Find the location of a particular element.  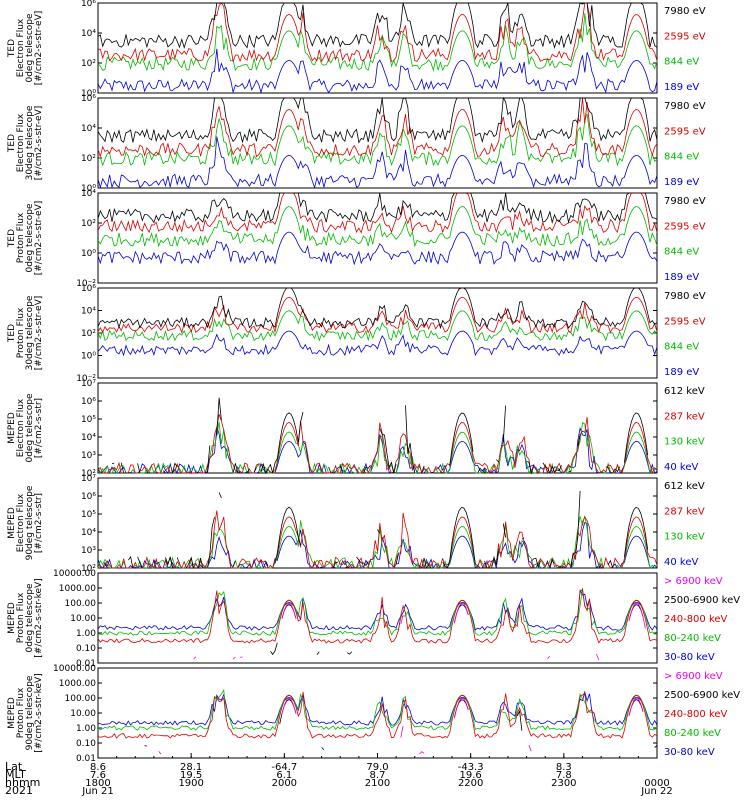

x-tick-label-mlt: 6.1 is located at coordinates (284, 775).